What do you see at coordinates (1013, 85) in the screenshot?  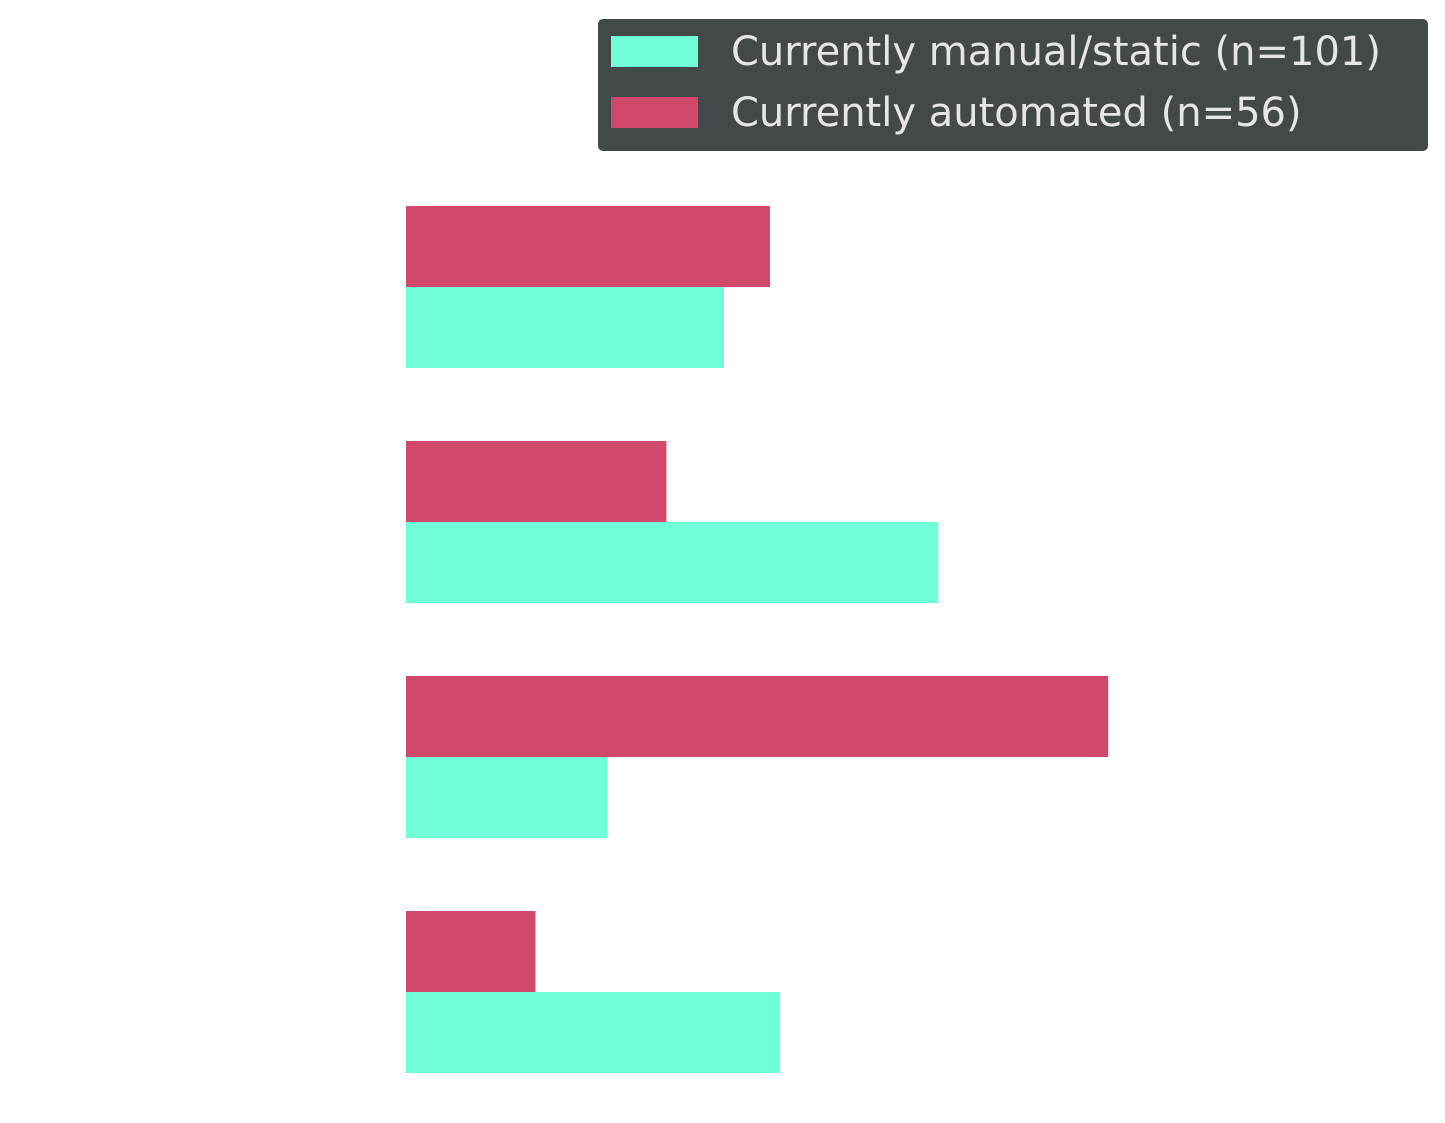 I see `legend-box` at bounding box center [1013, 85].